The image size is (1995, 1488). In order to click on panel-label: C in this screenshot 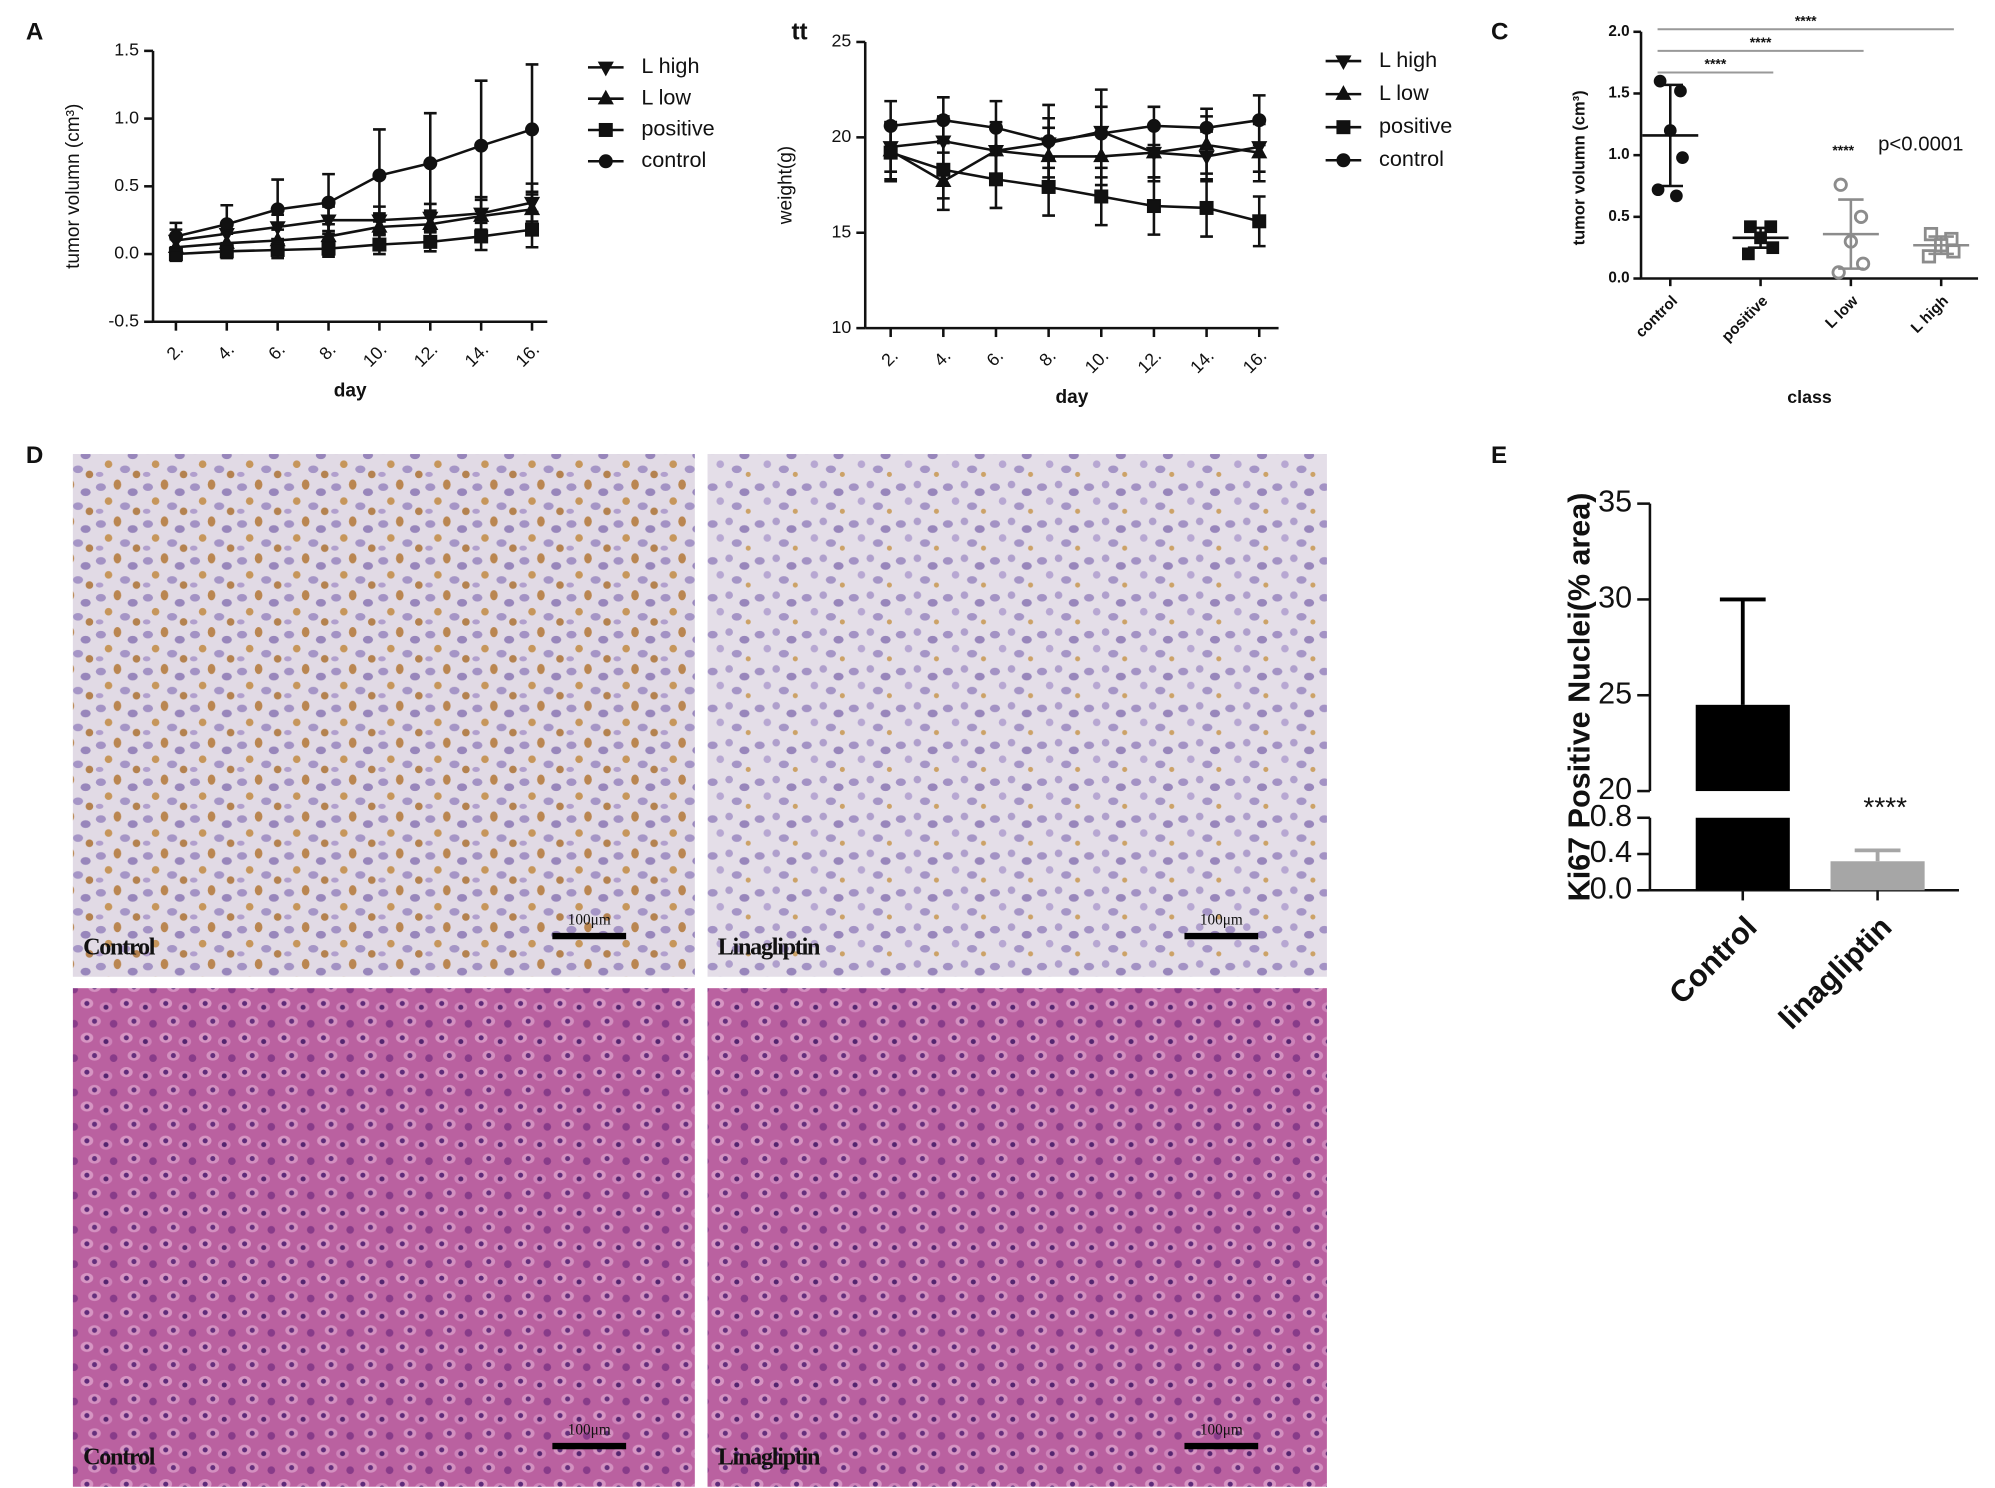, I will do `click(1499, 31)`.